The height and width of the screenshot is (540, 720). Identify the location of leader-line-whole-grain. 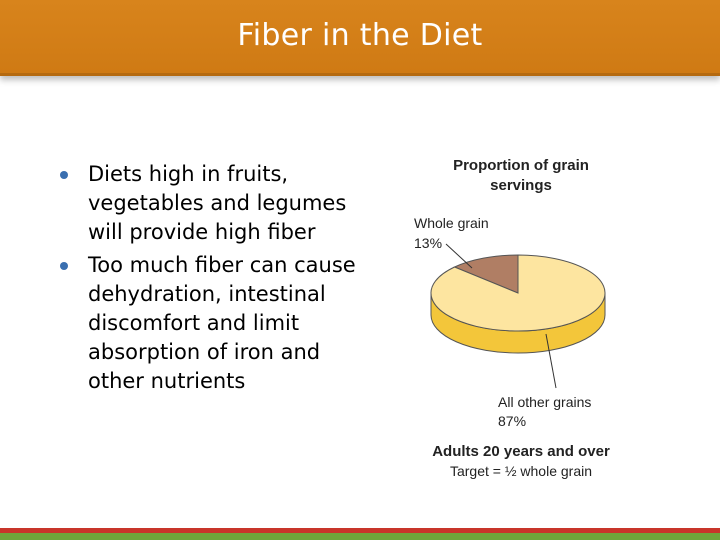
(459, 256).